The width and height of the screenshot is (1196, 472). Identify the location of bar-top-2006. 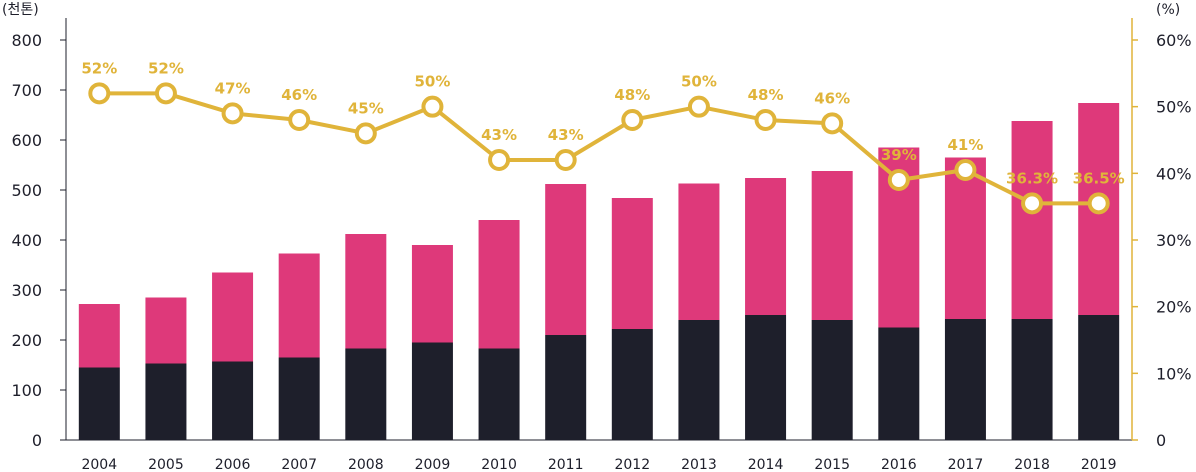
(233, 317).